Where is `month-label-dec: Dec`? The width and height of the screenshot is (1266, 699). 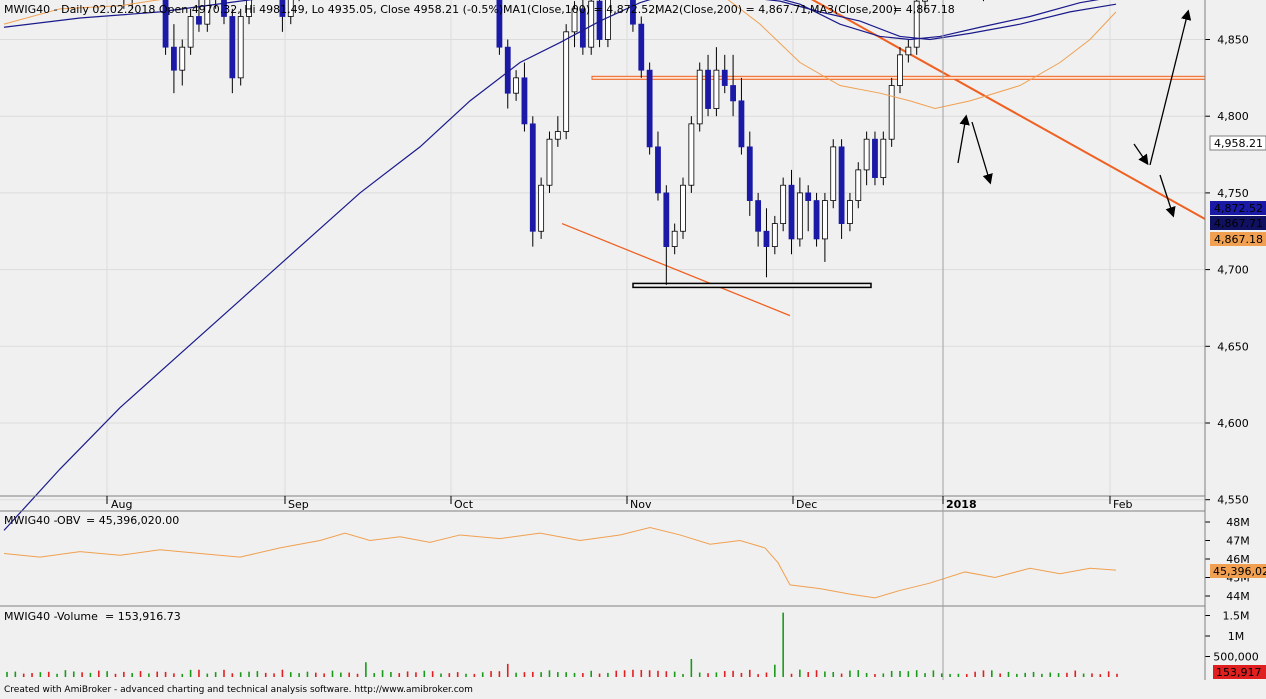
month-label-dec: Dec is located at coordinates (806, 504).